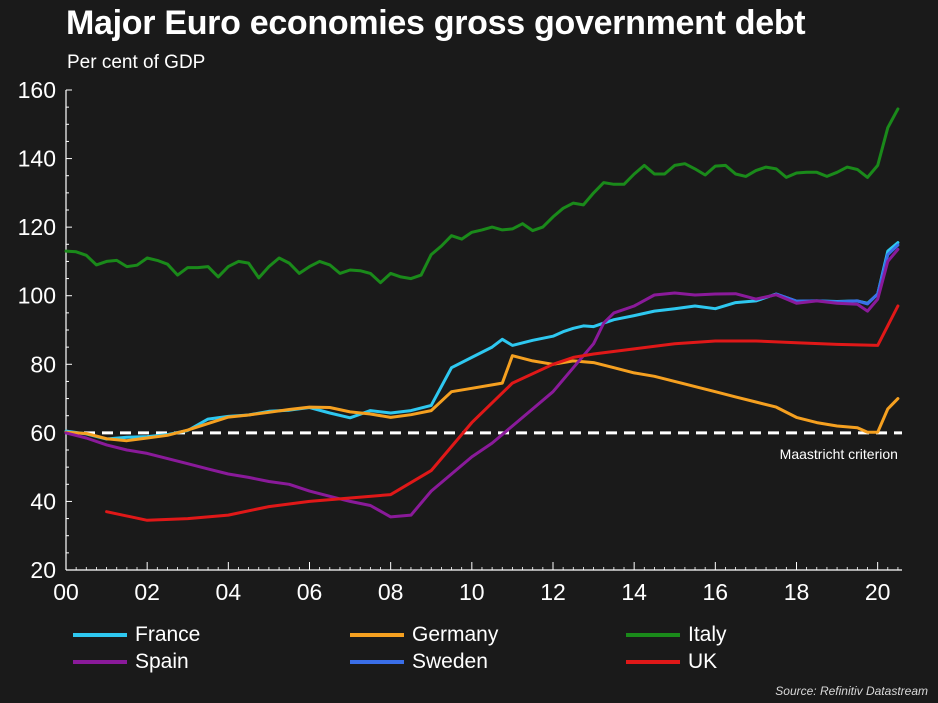 Image resolution: width=938 pixels, height=703 pixels. What do you see at coordinates (472, 592) in the screenshot?
I see `x-tick-label: 10` at bounding box center [472, 592].